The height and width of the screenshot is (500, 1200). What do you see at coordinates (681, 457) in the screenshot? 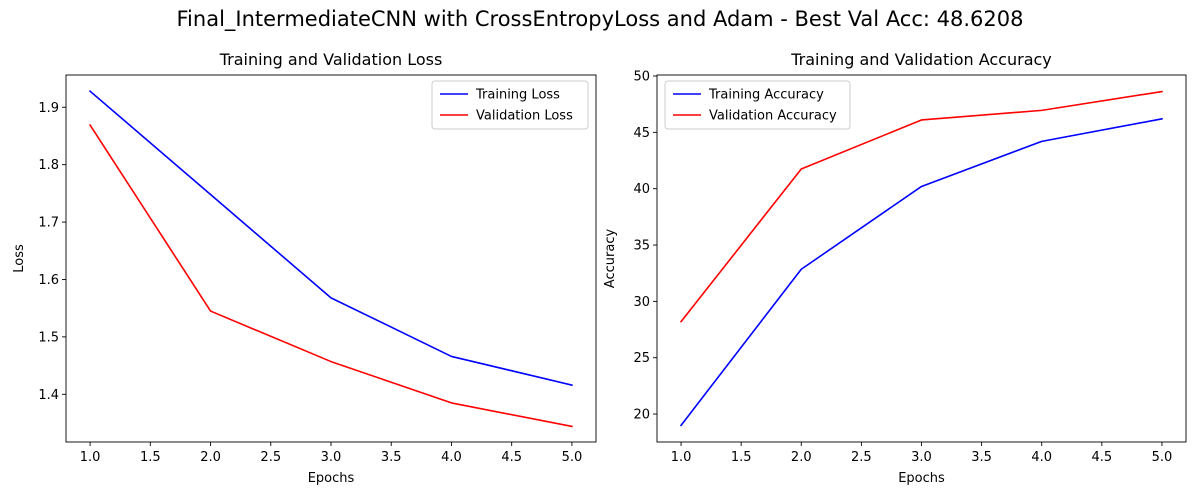
I see `accuracy-x-tick-label: 1.0` at bounding box center [681, 457].